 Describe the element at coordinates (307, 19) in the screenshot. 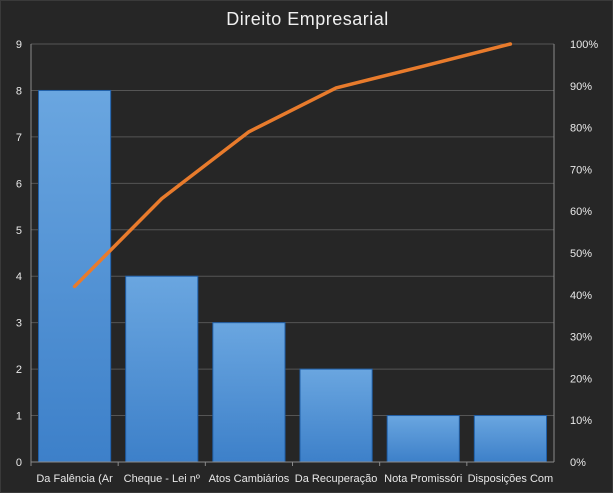

I see `chart-title: Direito Empresarial` at that location.